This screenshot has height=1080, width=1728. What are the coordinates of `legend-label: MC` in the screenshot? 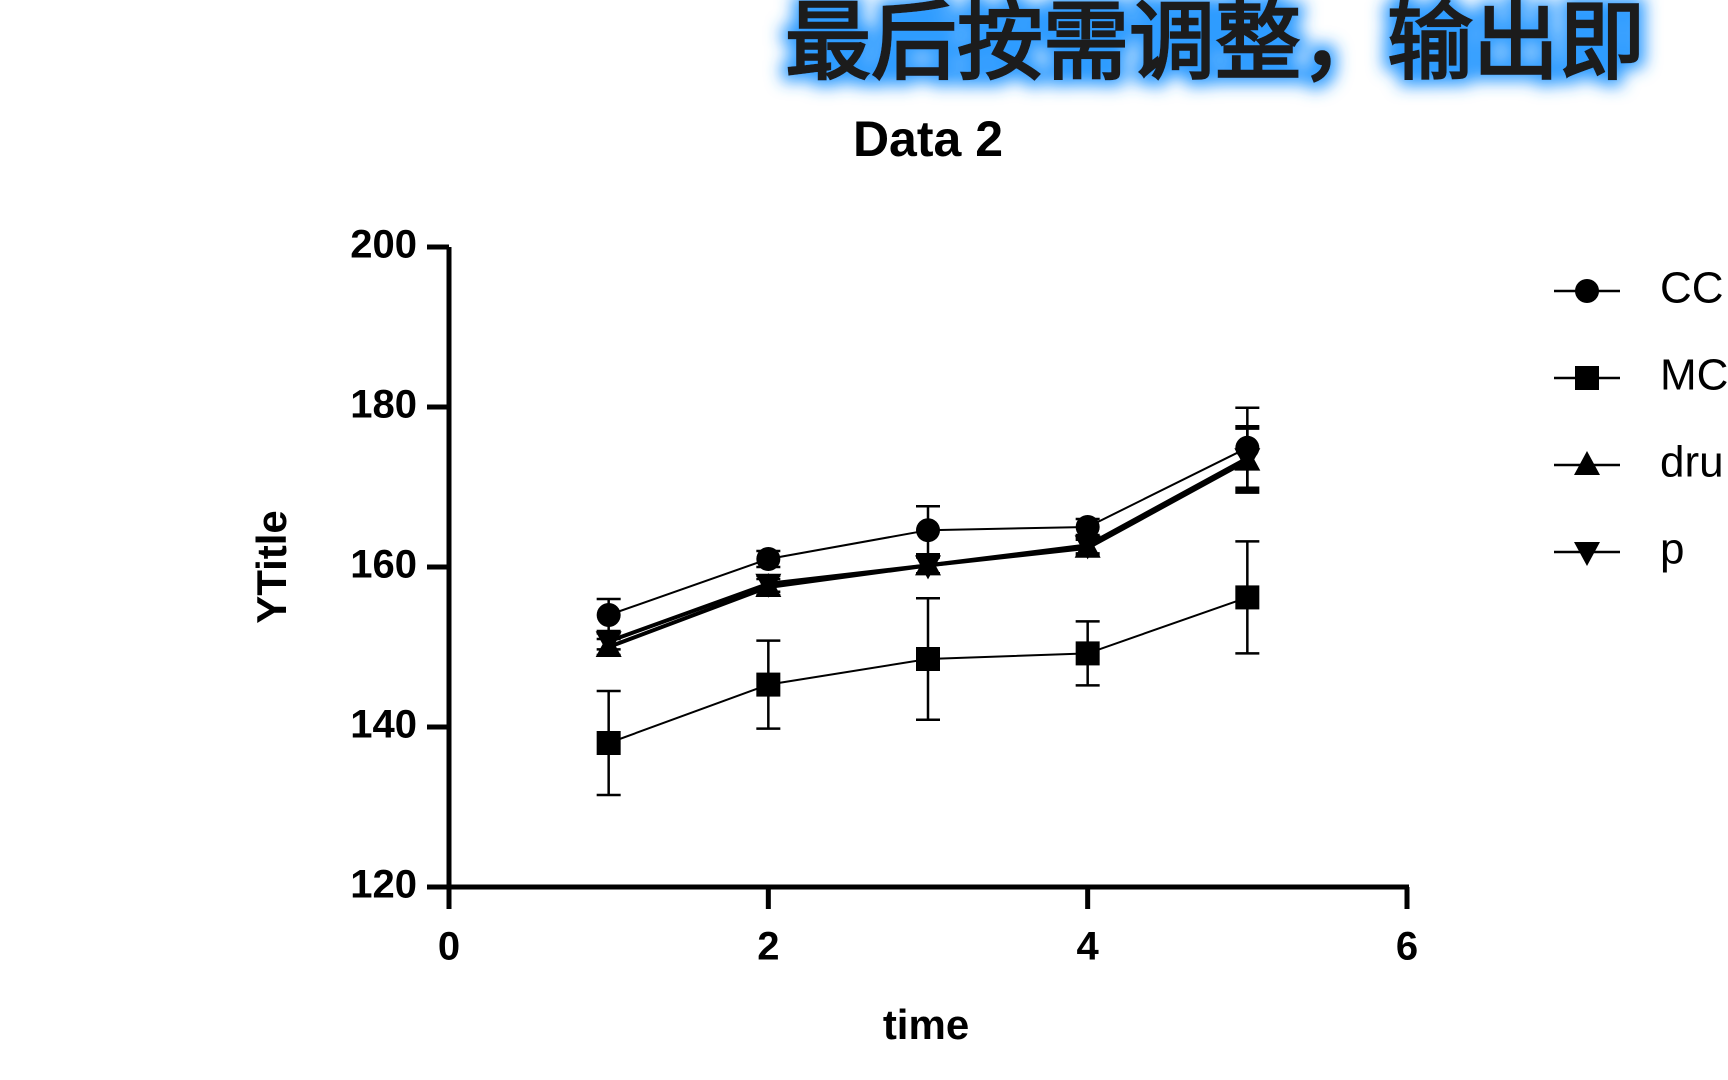 It's located at (1694, 375).